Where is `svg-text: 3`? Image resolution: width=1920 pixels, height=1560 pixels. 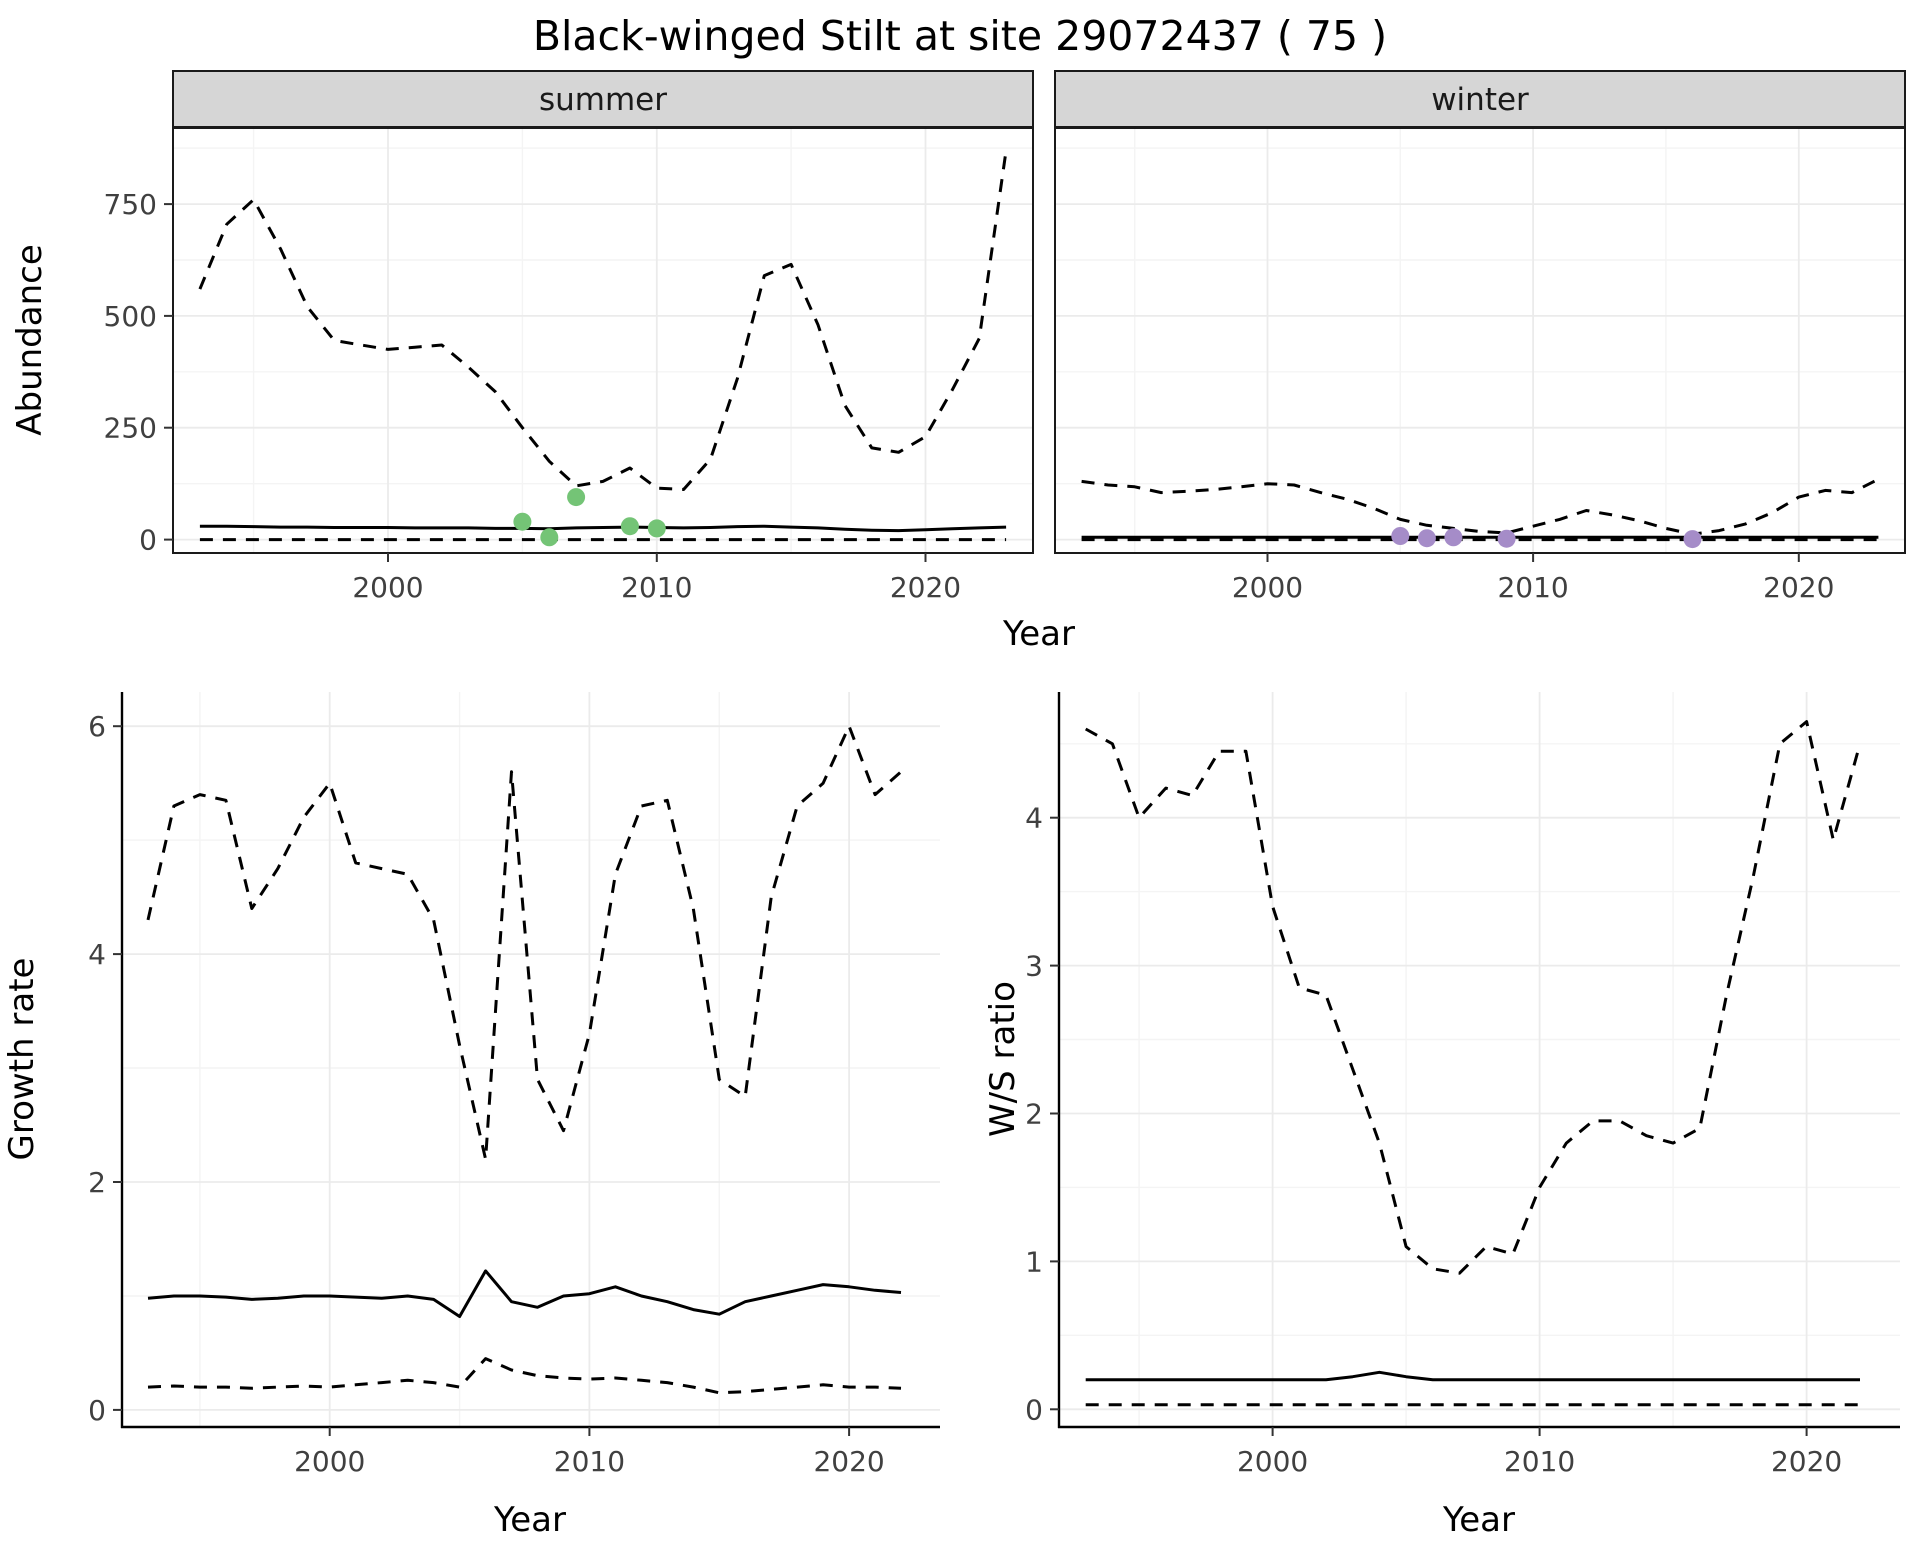 svg-text: 3 is located at coordinates (1034, 966).